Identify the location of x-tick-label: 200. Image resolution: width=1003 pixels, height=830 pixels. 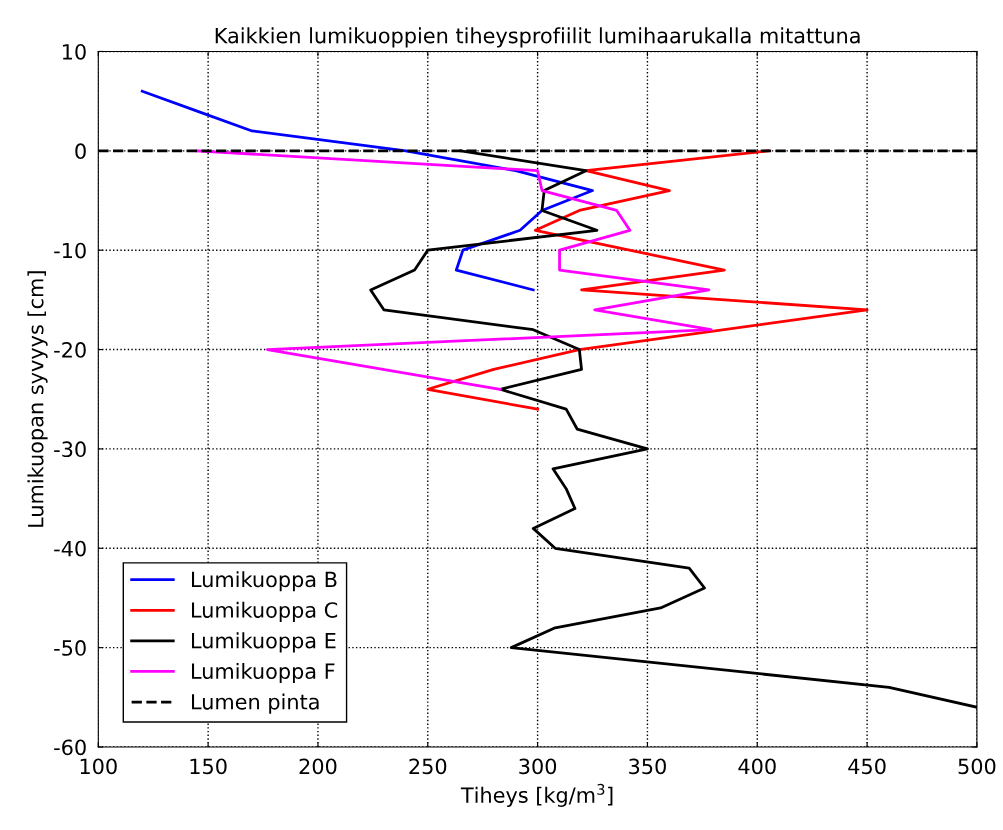
(318, 766).